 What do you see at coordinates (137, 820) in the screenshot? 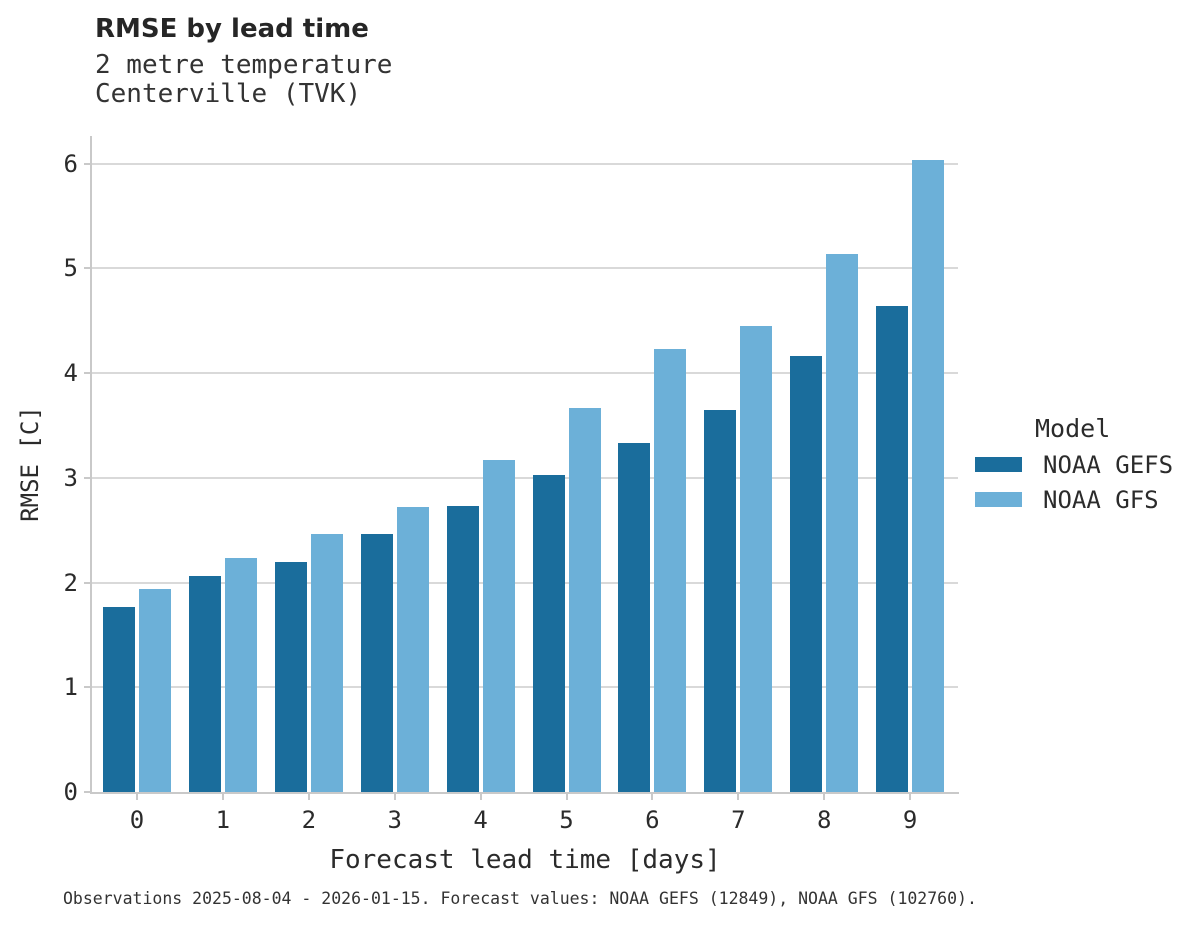
I see `x-tick-label-0: 0` at bounding box center [137, 820].